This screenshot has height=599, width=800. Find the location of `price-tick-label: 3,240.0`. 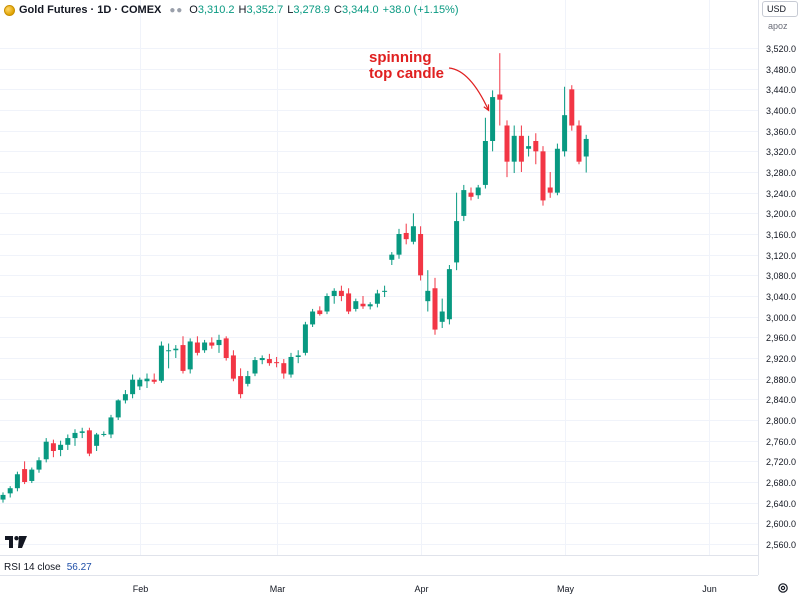

price-tick-label: 3,240.0 is located at coordinates (781, 194).